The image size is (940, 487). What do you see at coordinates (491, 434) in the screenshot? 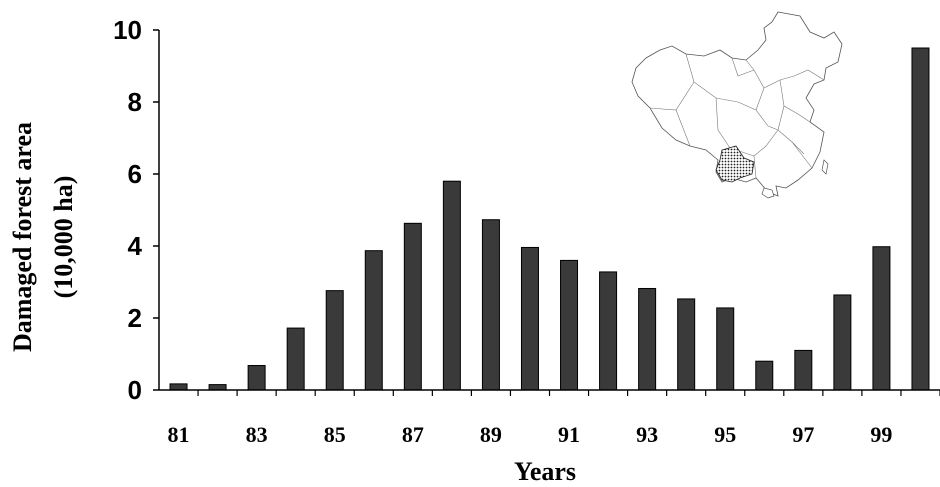
I see `x-tick-label: 89` at bounding box center [491, 434].